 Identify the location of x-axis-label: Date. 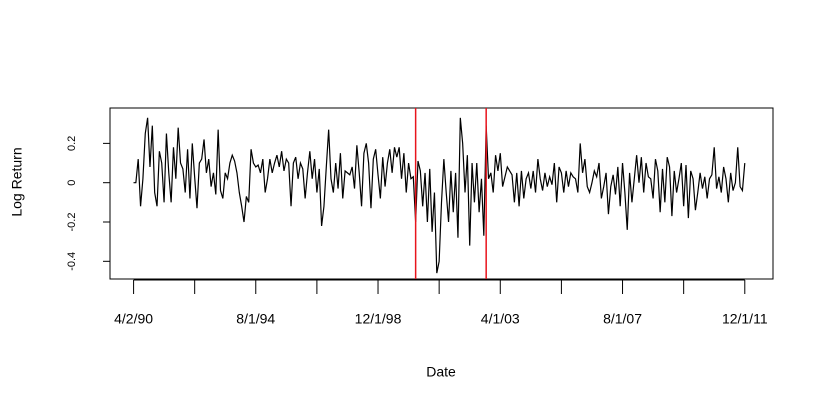
(441, 372).